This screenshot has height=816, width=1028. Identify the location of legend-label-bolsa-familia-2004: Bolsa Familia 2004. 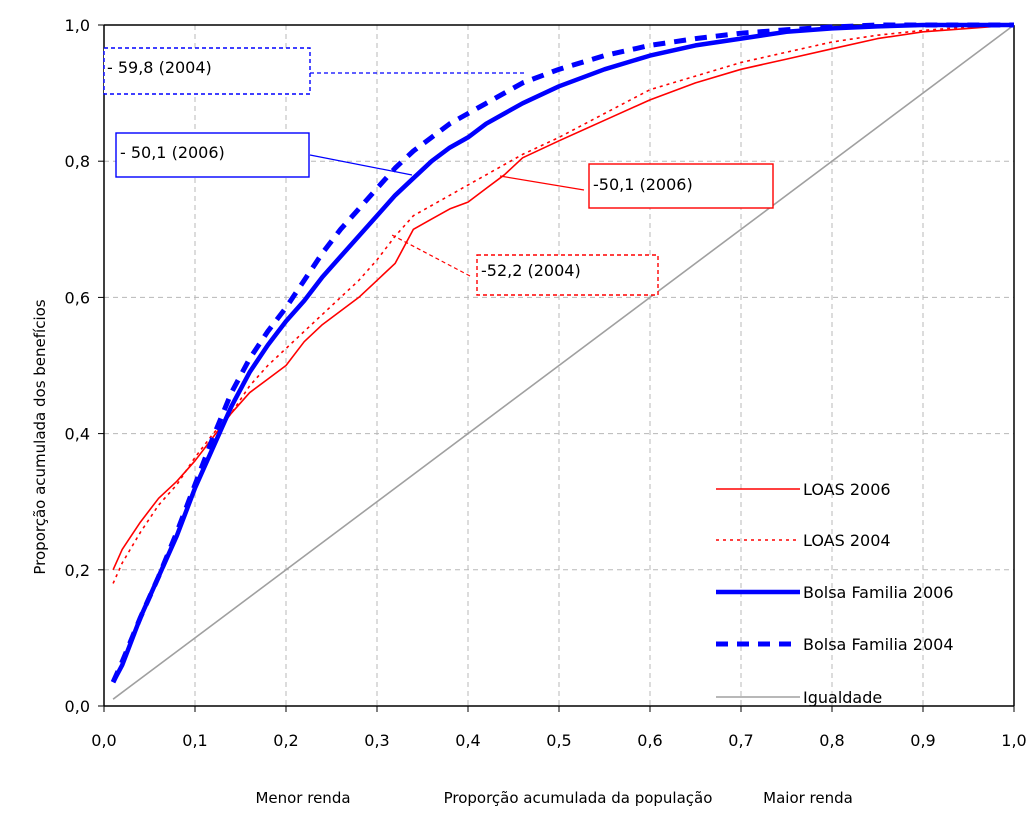
(878, 644).